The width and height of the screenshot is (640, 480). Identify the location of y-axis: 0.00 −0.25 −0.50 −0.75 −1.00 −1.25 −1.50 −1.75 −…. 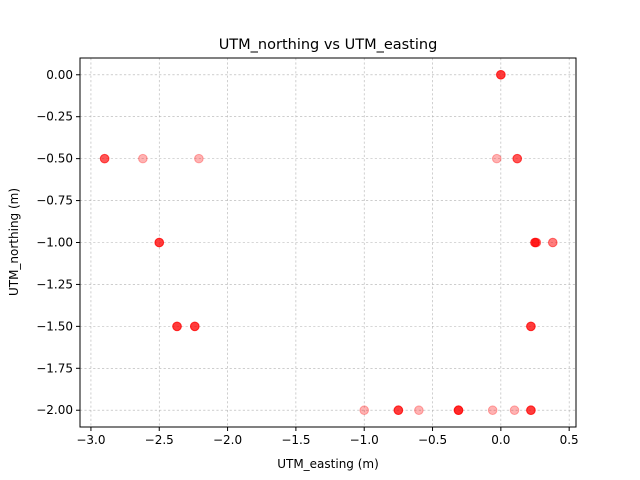
(58, 242).